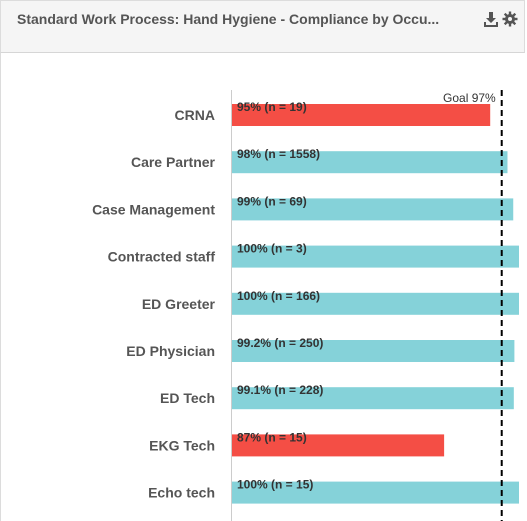 The image size is (527, 521). What do you see at coordinates (278, 154) in the screenshot?
I see `bar-value-label: 98% (n = 1558)` at bounding box center [278, 154].